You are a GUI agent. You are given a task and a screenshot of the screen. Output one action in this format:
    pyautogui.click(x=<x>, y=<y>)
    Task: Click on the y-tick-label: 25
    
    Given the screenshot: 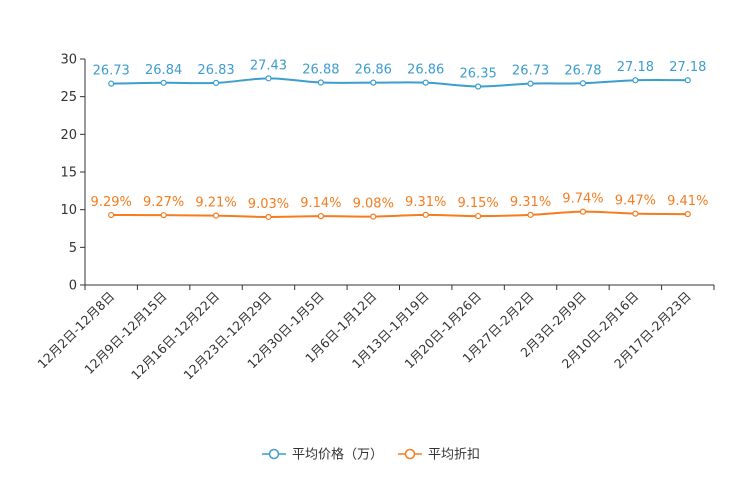 What is the action you would take?
    pyautogui.click(x=68, y=97)
    